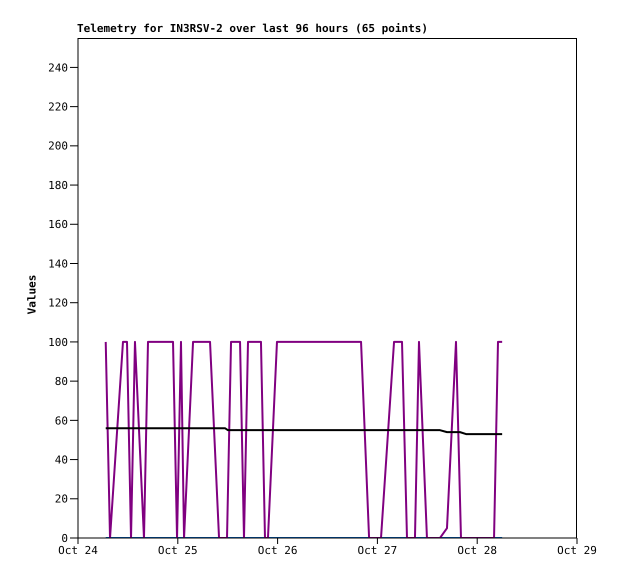 The width and height of the screenshot is (618, 579). What do you see at coordinates (58, 107) in the screenshot?
I see `y-tick-label: 220` at bounding box center [58, 107].